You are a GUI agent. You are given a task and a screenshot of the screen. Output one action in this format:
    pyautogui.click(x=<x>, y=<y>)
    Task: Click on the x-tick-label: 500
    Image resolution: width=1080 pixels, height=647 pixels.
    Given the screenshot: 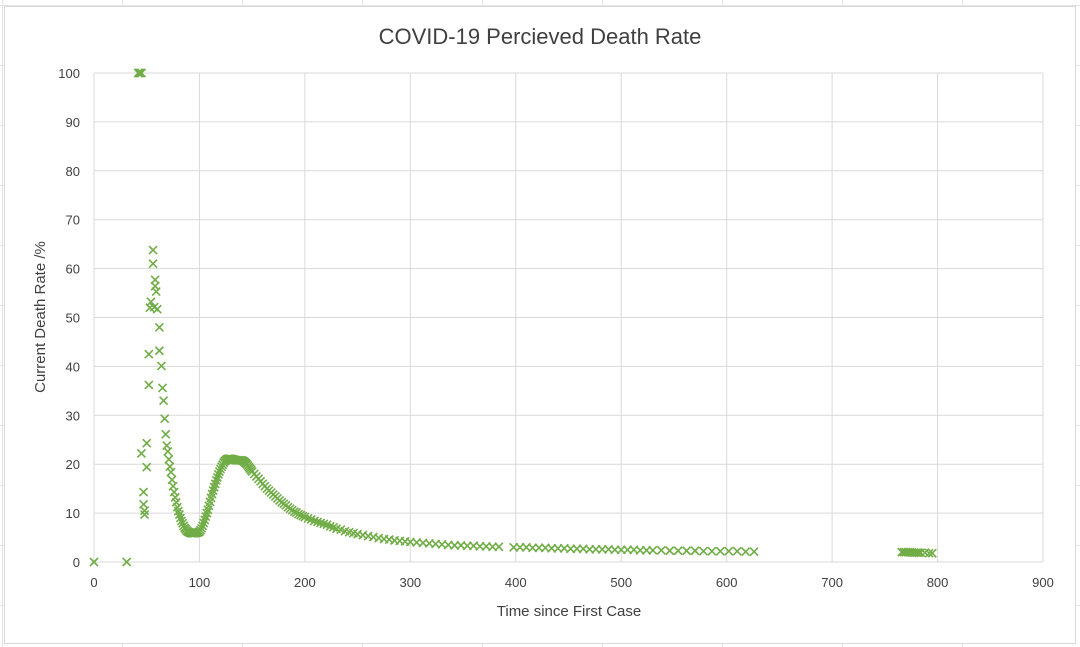 What is the action you would take?
    pyautogui.click(x=621, y=582)
    